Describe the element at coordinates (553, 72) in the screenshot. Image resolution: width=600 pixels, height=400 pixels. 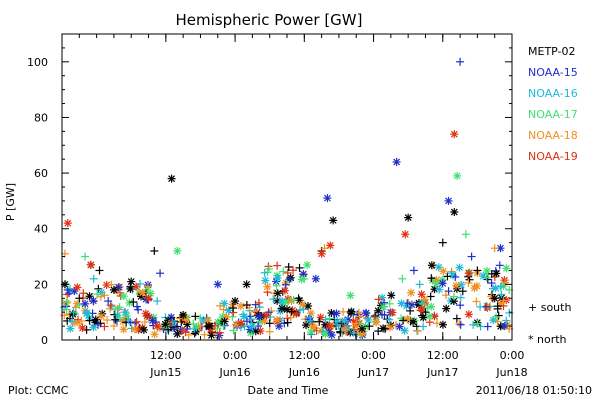
I see `legend-entry: NOAA-15` at that location.